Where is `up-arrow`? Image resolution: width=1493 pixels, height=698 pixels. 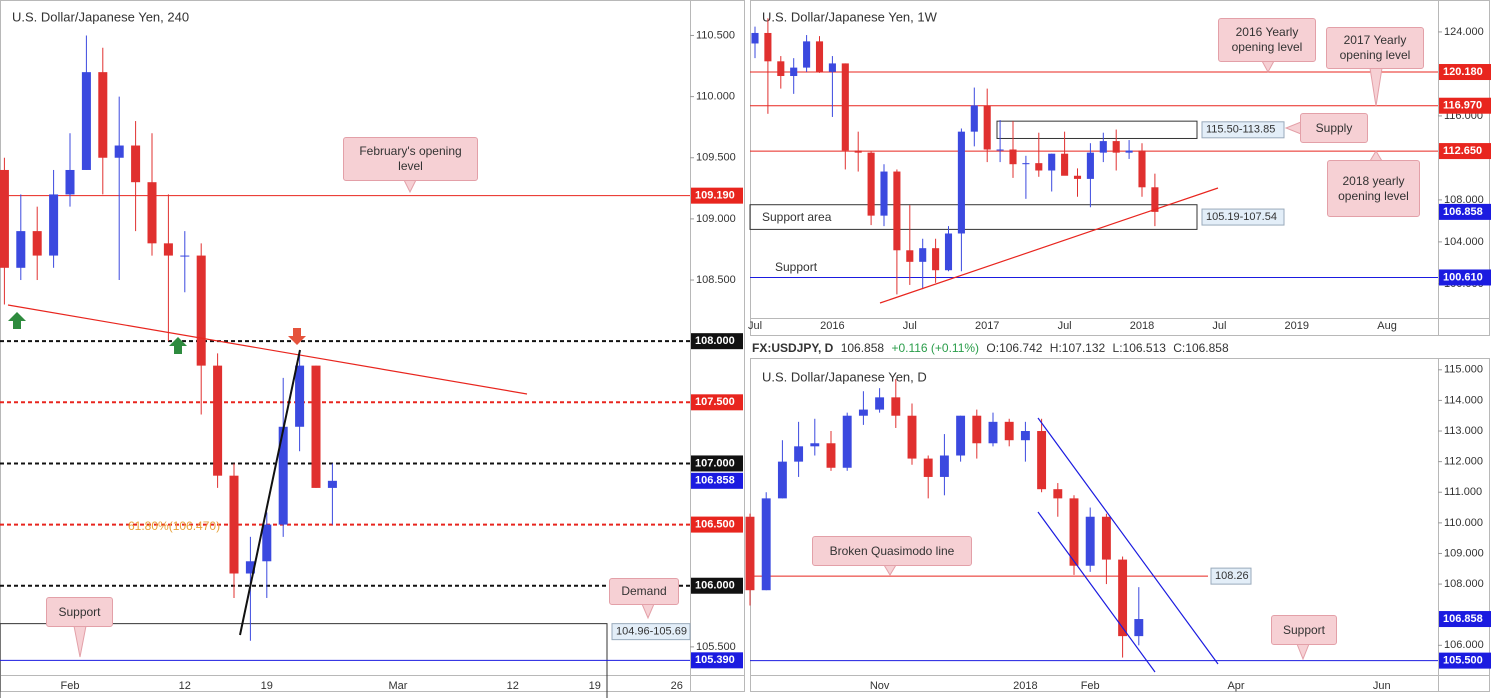 up-arrow is located at coordinates (178, 345).